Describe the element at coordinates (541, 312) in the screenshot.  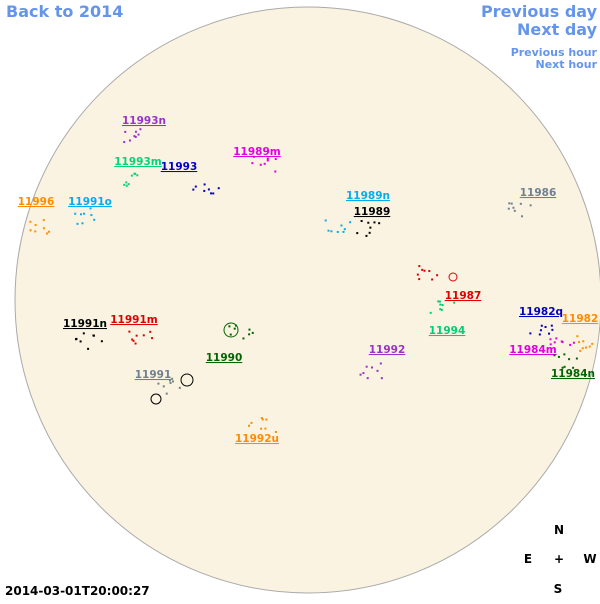
I see `region-label: 11982q` at that location.